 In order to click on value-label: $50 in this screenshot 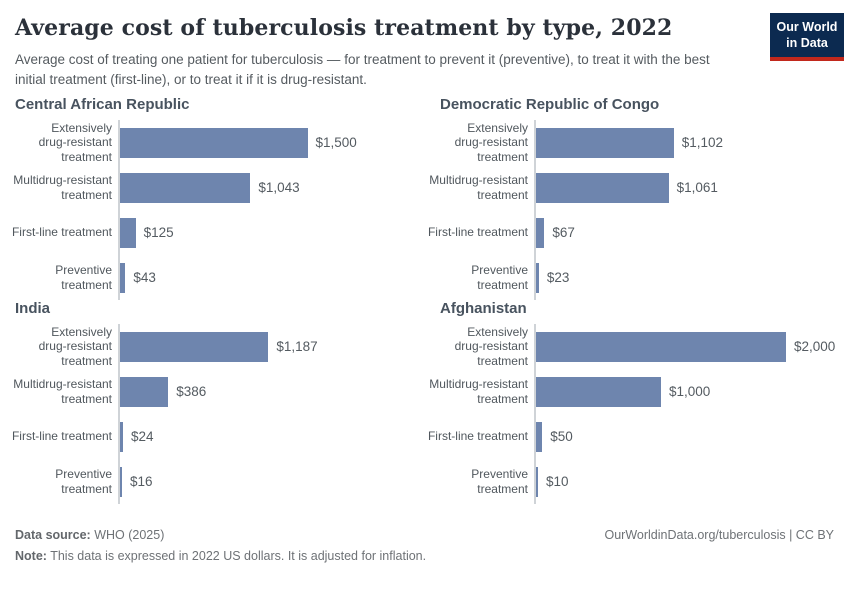, I will do `click(561, 437)`.